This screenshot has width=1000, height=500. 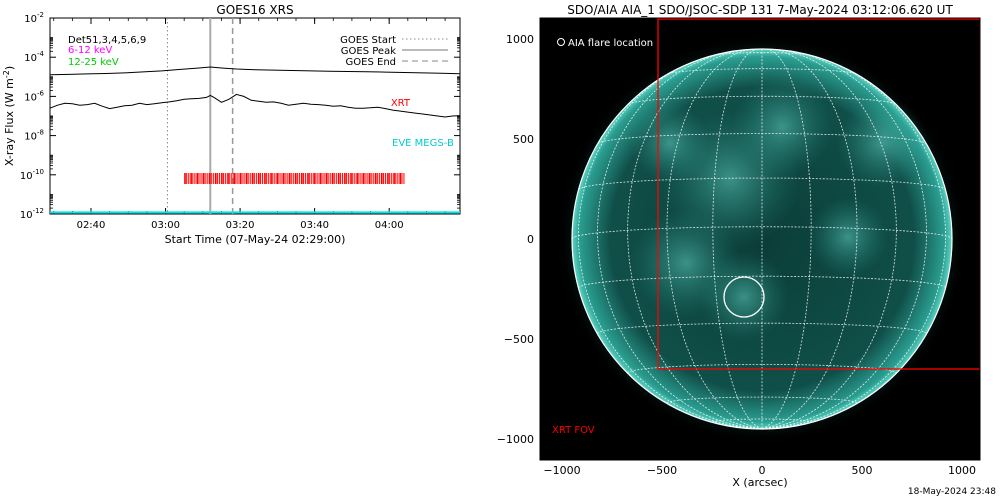 What do you see at coordinates (515, 439) in the screenshot?
I see `aia-y-tick-label: −1000` at bounding box center [515, 439].